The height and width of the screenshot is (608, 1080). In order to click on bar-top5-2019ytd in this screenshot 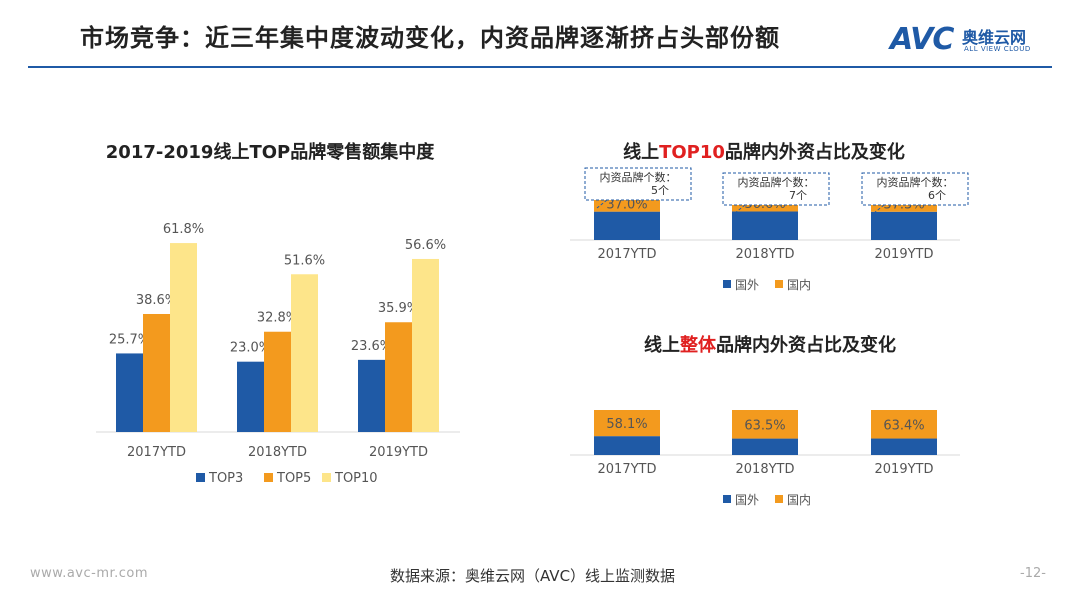, I will do `click(398, 377)`.